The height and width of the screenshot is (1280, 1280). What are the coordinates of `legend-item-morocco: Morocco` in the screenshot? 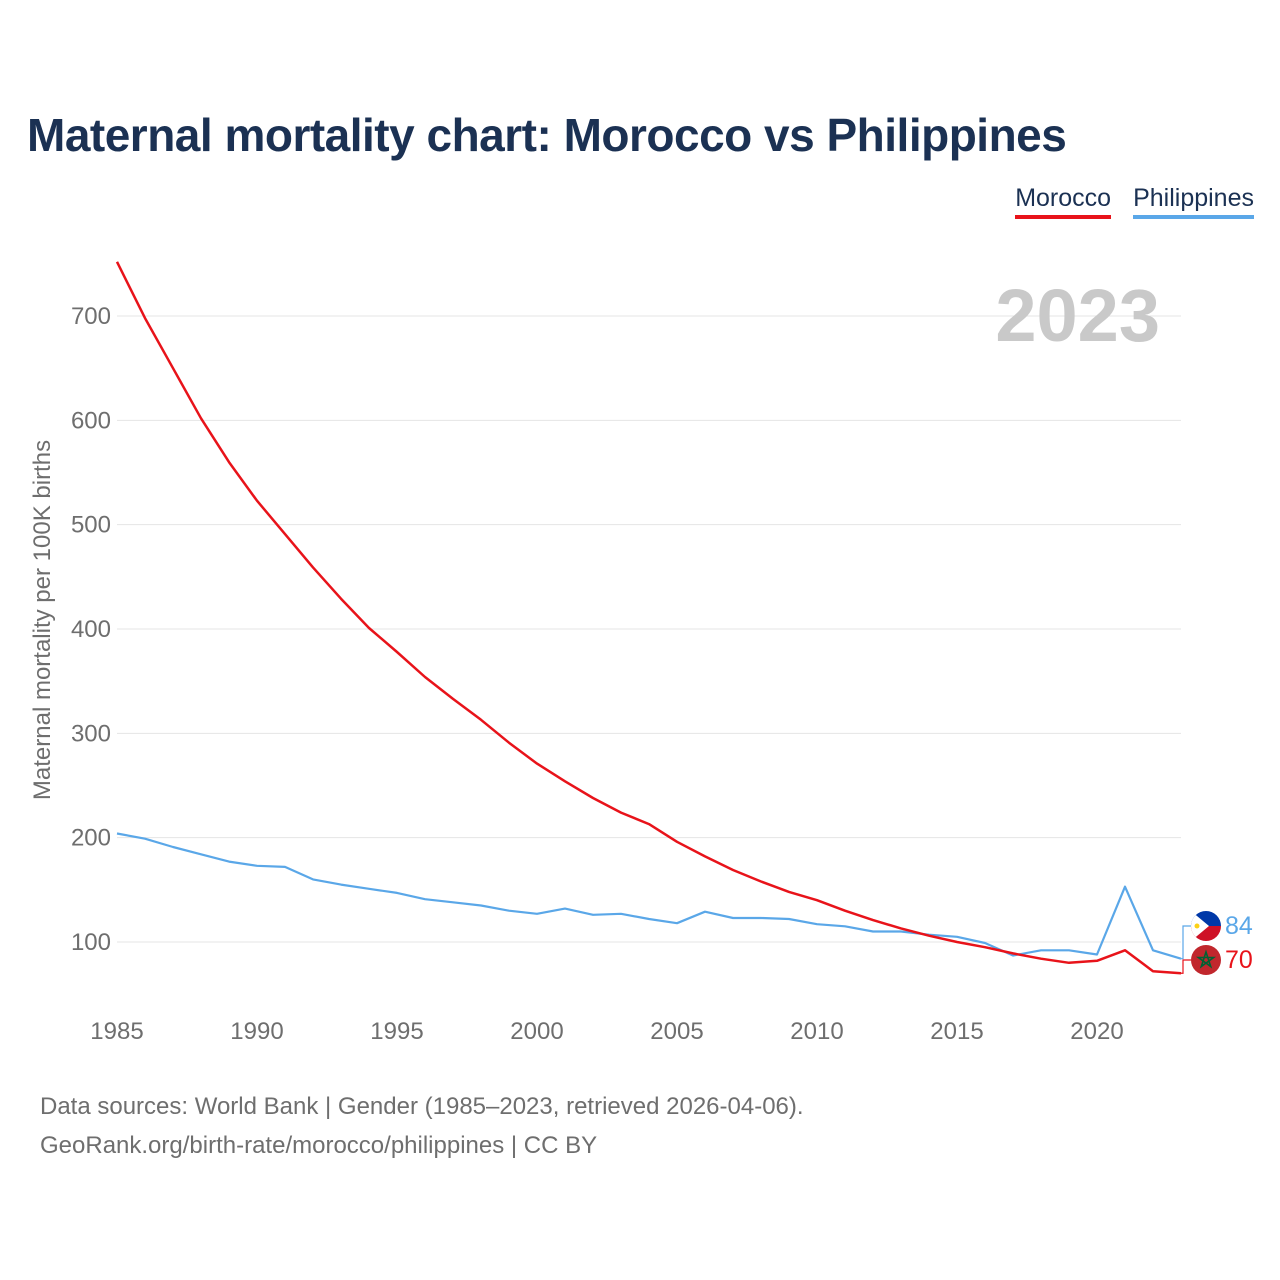 It's located at (1063, 201).